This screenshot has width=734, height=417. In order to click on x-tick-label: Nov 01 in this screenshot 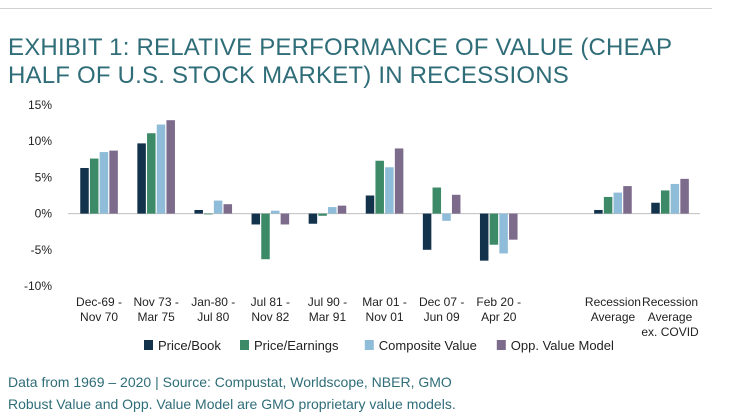, I will do `click(385, 317)`.